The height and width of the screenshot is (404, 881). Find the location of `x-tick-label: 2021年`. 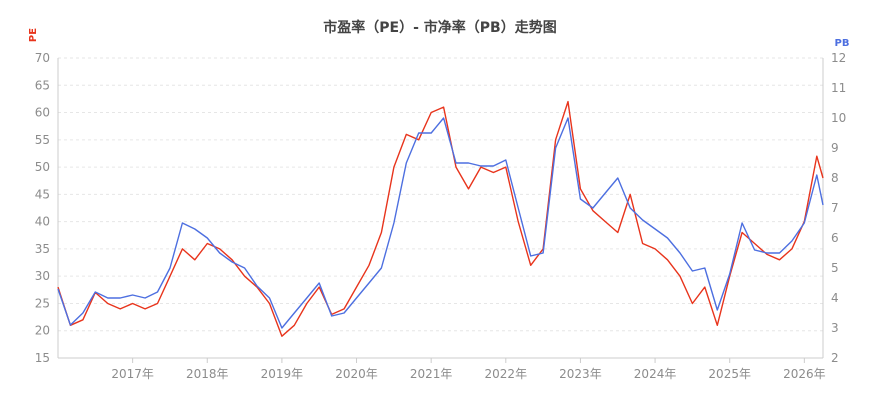

x-tick-label: 2021年 is located at coordinates (431, 374).